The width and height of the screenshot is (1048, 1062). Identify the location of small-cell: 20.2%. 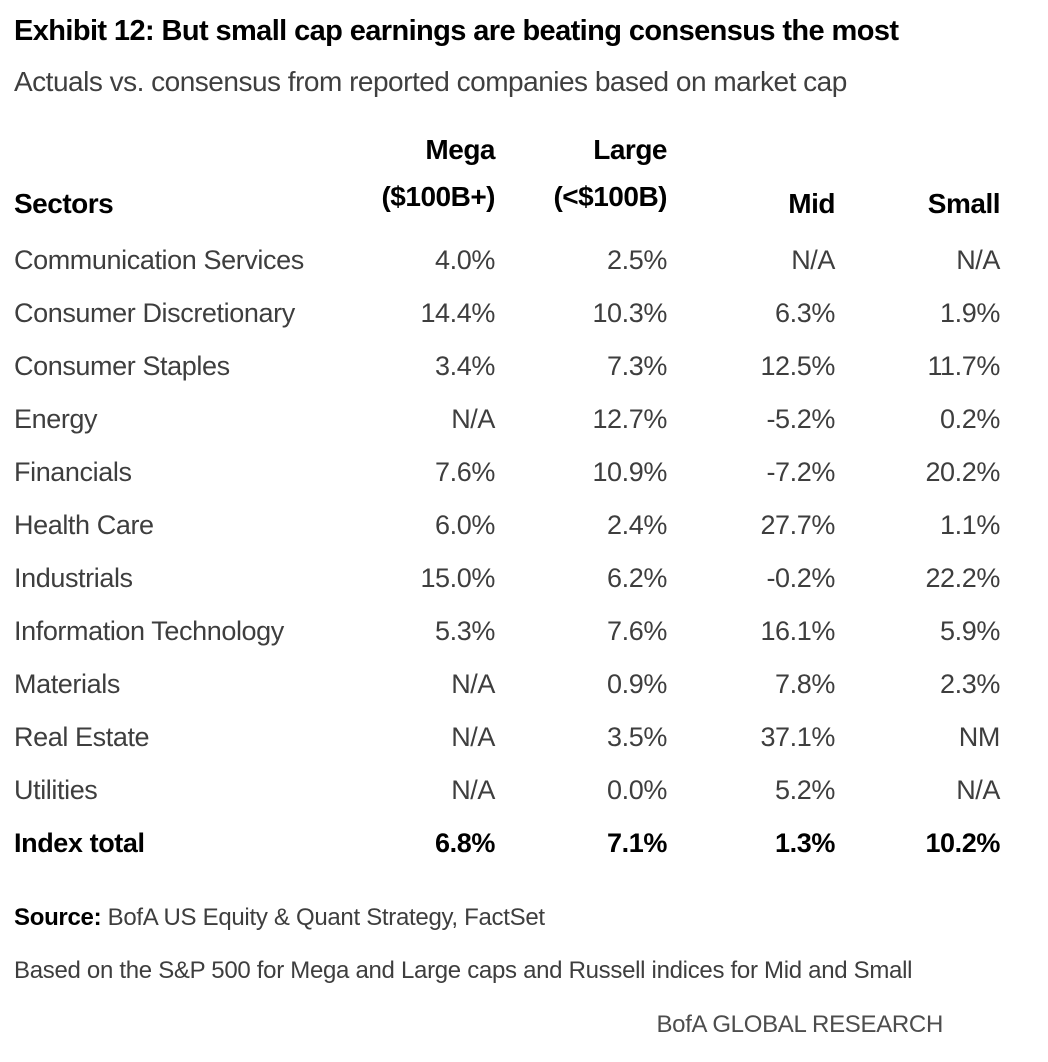
(962, 472).